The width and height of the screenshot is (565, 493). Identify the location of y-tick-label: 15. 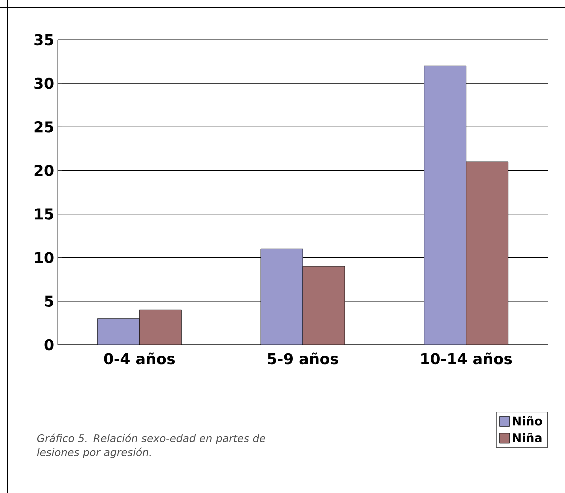
(44, 214).